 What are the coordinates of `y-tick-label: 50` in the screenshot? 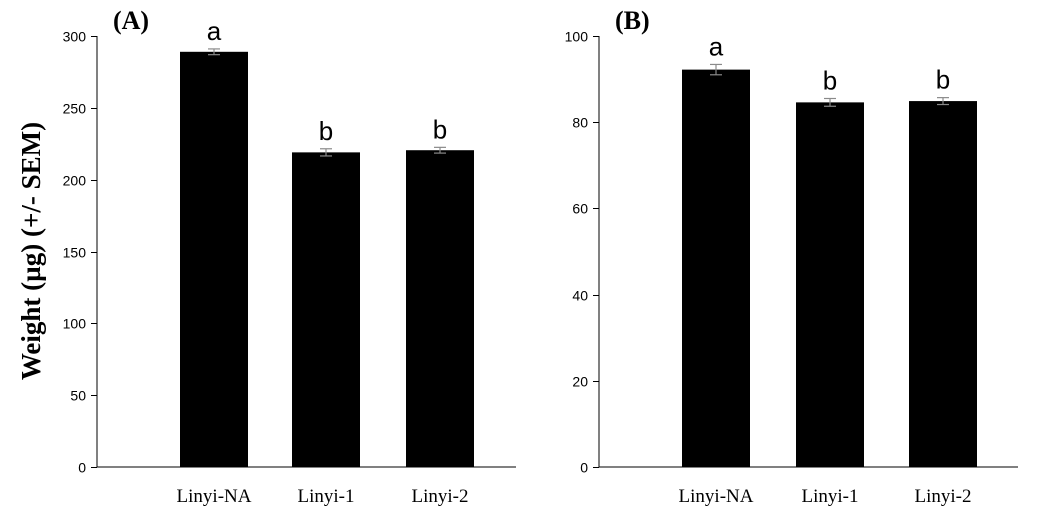 It's located at (78, 396).